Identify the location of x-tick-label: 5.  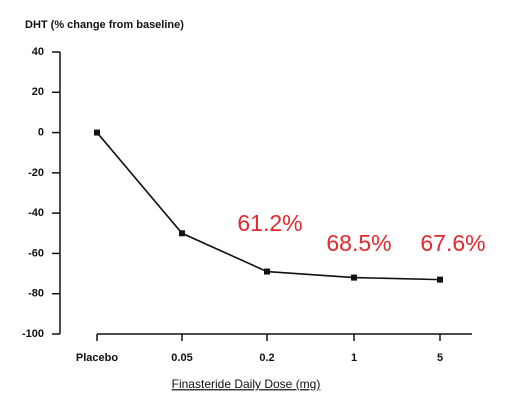
(440, 358).